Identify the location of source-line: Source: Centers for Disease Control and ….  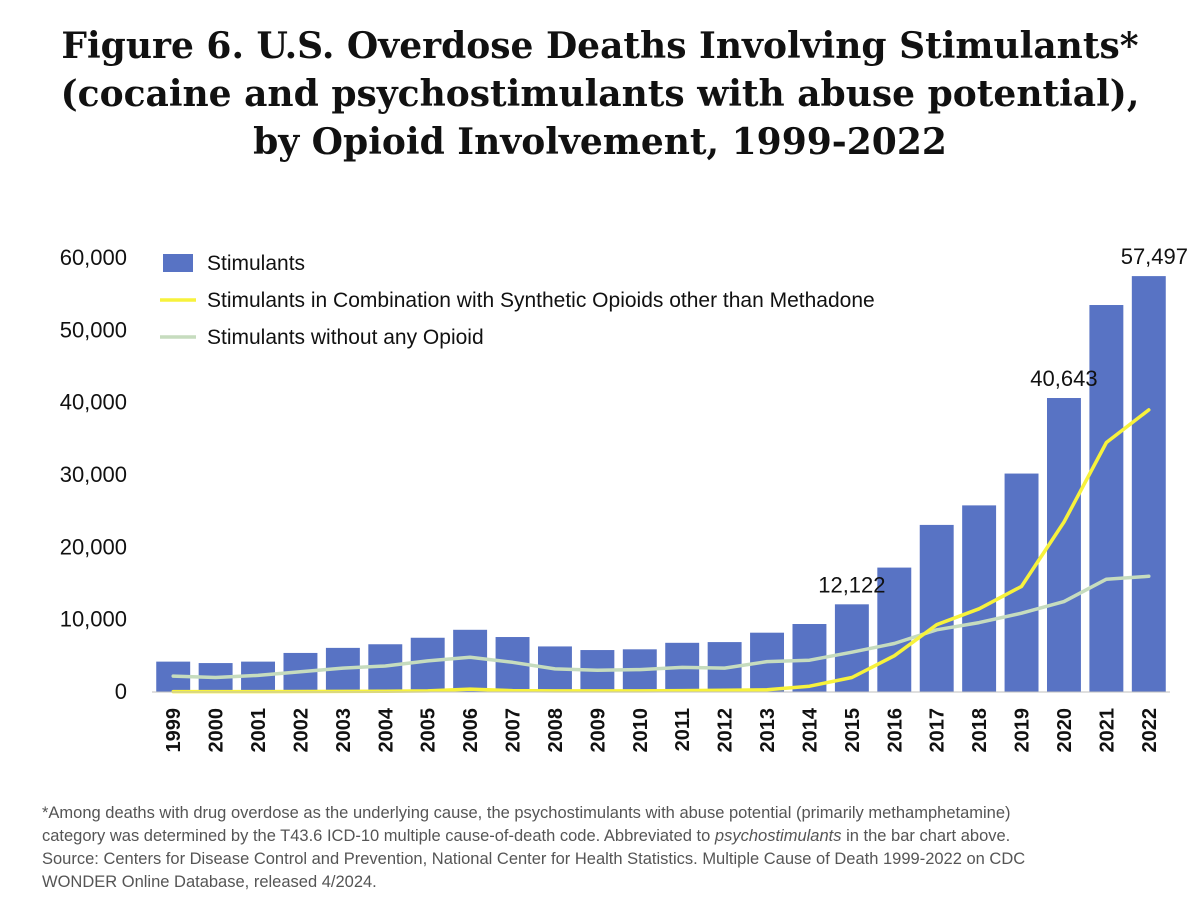
(534, 859).